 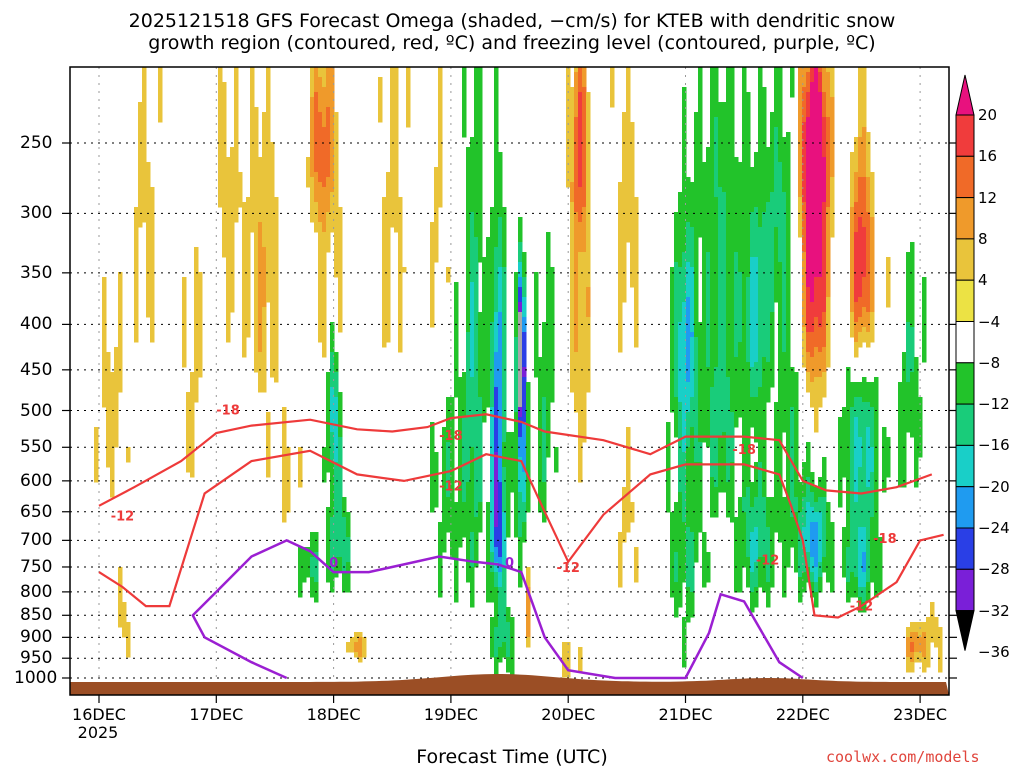 I want to click on colorbar-label: 20, so click(x=988, y=115).